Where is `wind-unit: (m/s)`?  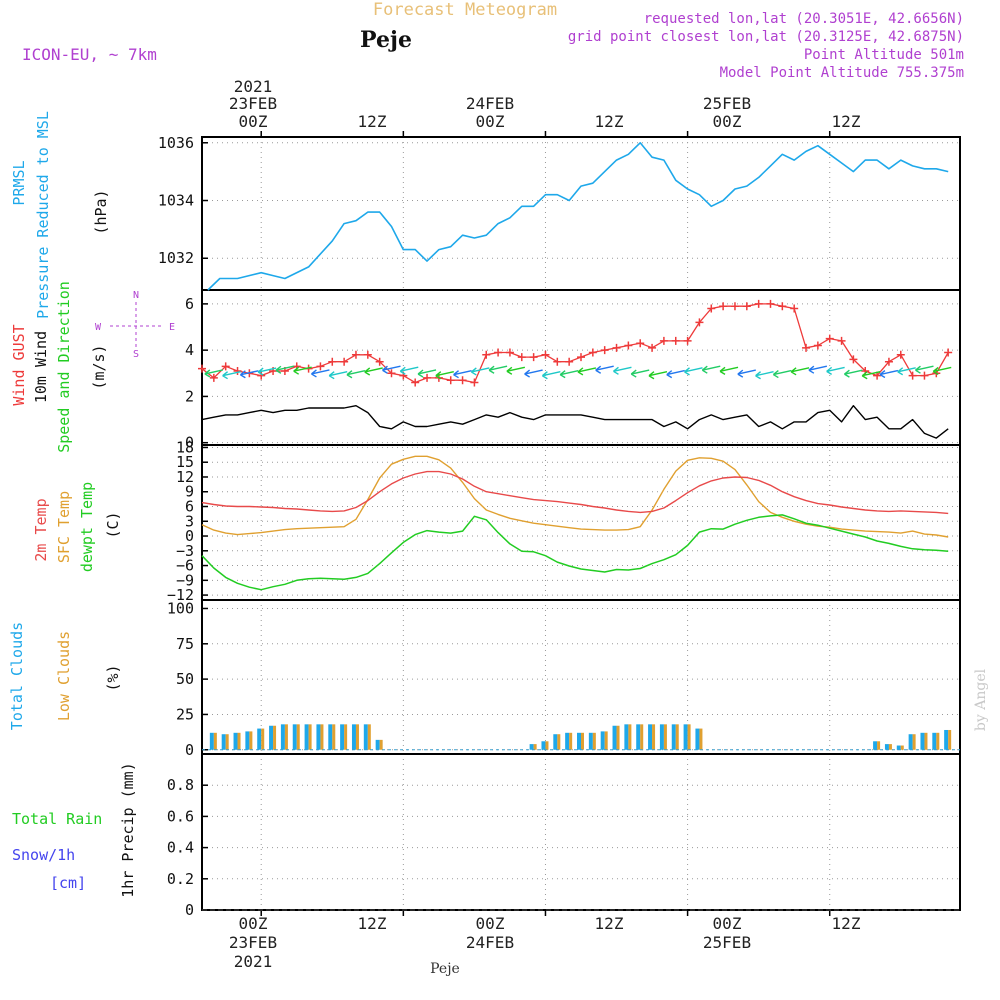
wind-unit: (m/s) is located at coordinates (99, 366).